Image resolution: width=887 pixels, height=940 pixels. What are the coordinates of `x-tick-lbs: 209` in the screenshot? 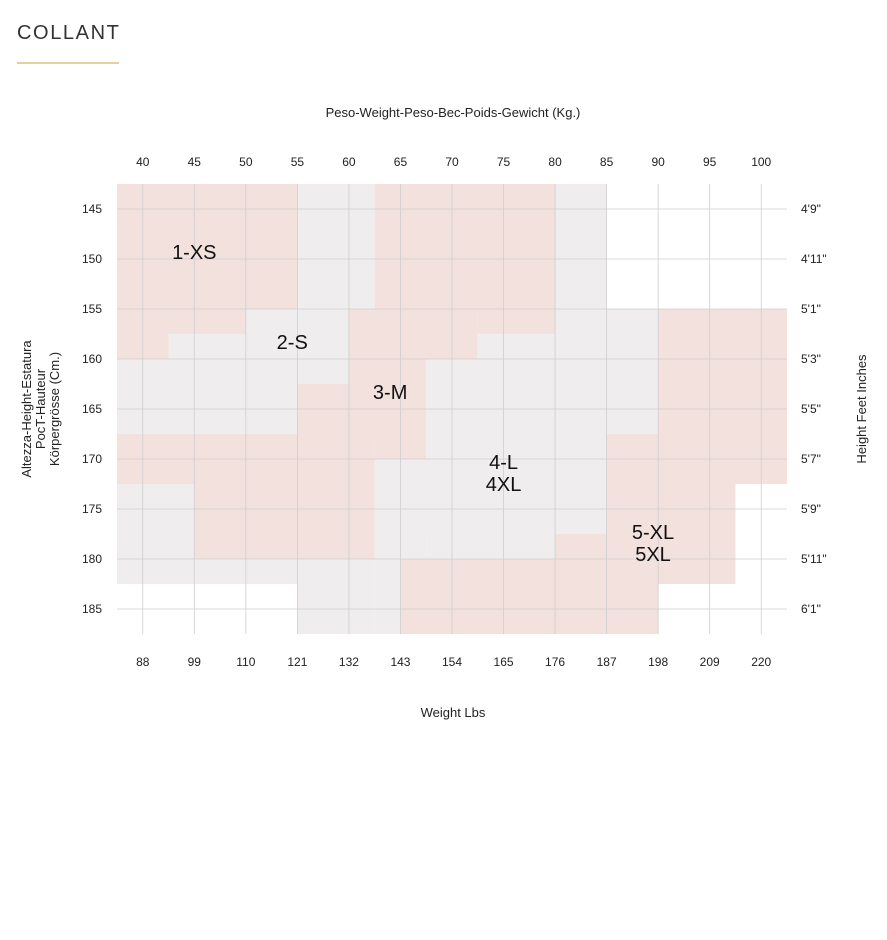 It's located at (710, 662).